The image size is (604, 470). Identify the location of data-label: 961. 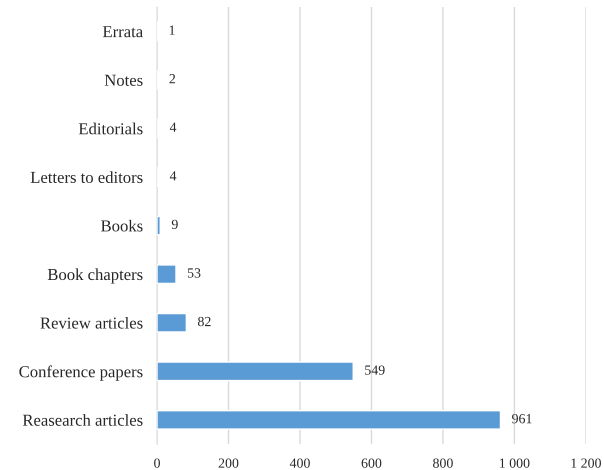
(522, 419).